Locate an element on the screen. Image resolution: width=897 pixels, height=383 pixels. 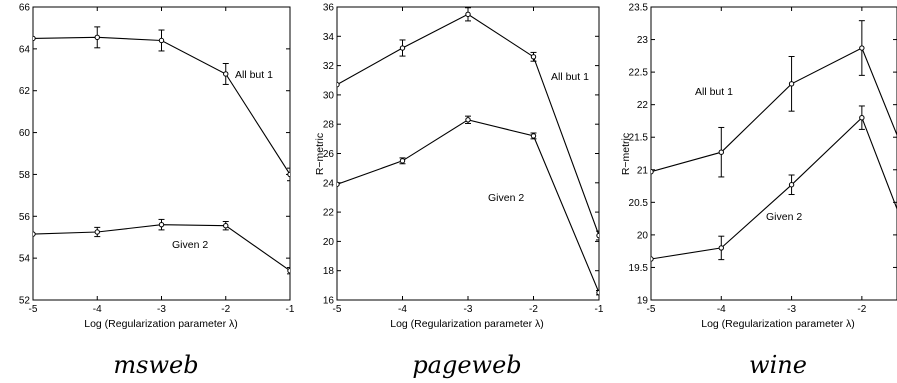
y-tick-label: 66 is located at coordinates (25, 8).